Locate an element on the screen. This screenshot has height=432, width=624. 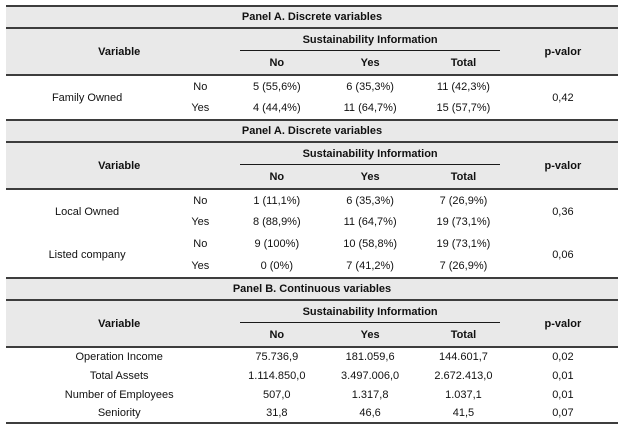
cell-no: 1.114.850,0 is located at coordinates (277, 375).